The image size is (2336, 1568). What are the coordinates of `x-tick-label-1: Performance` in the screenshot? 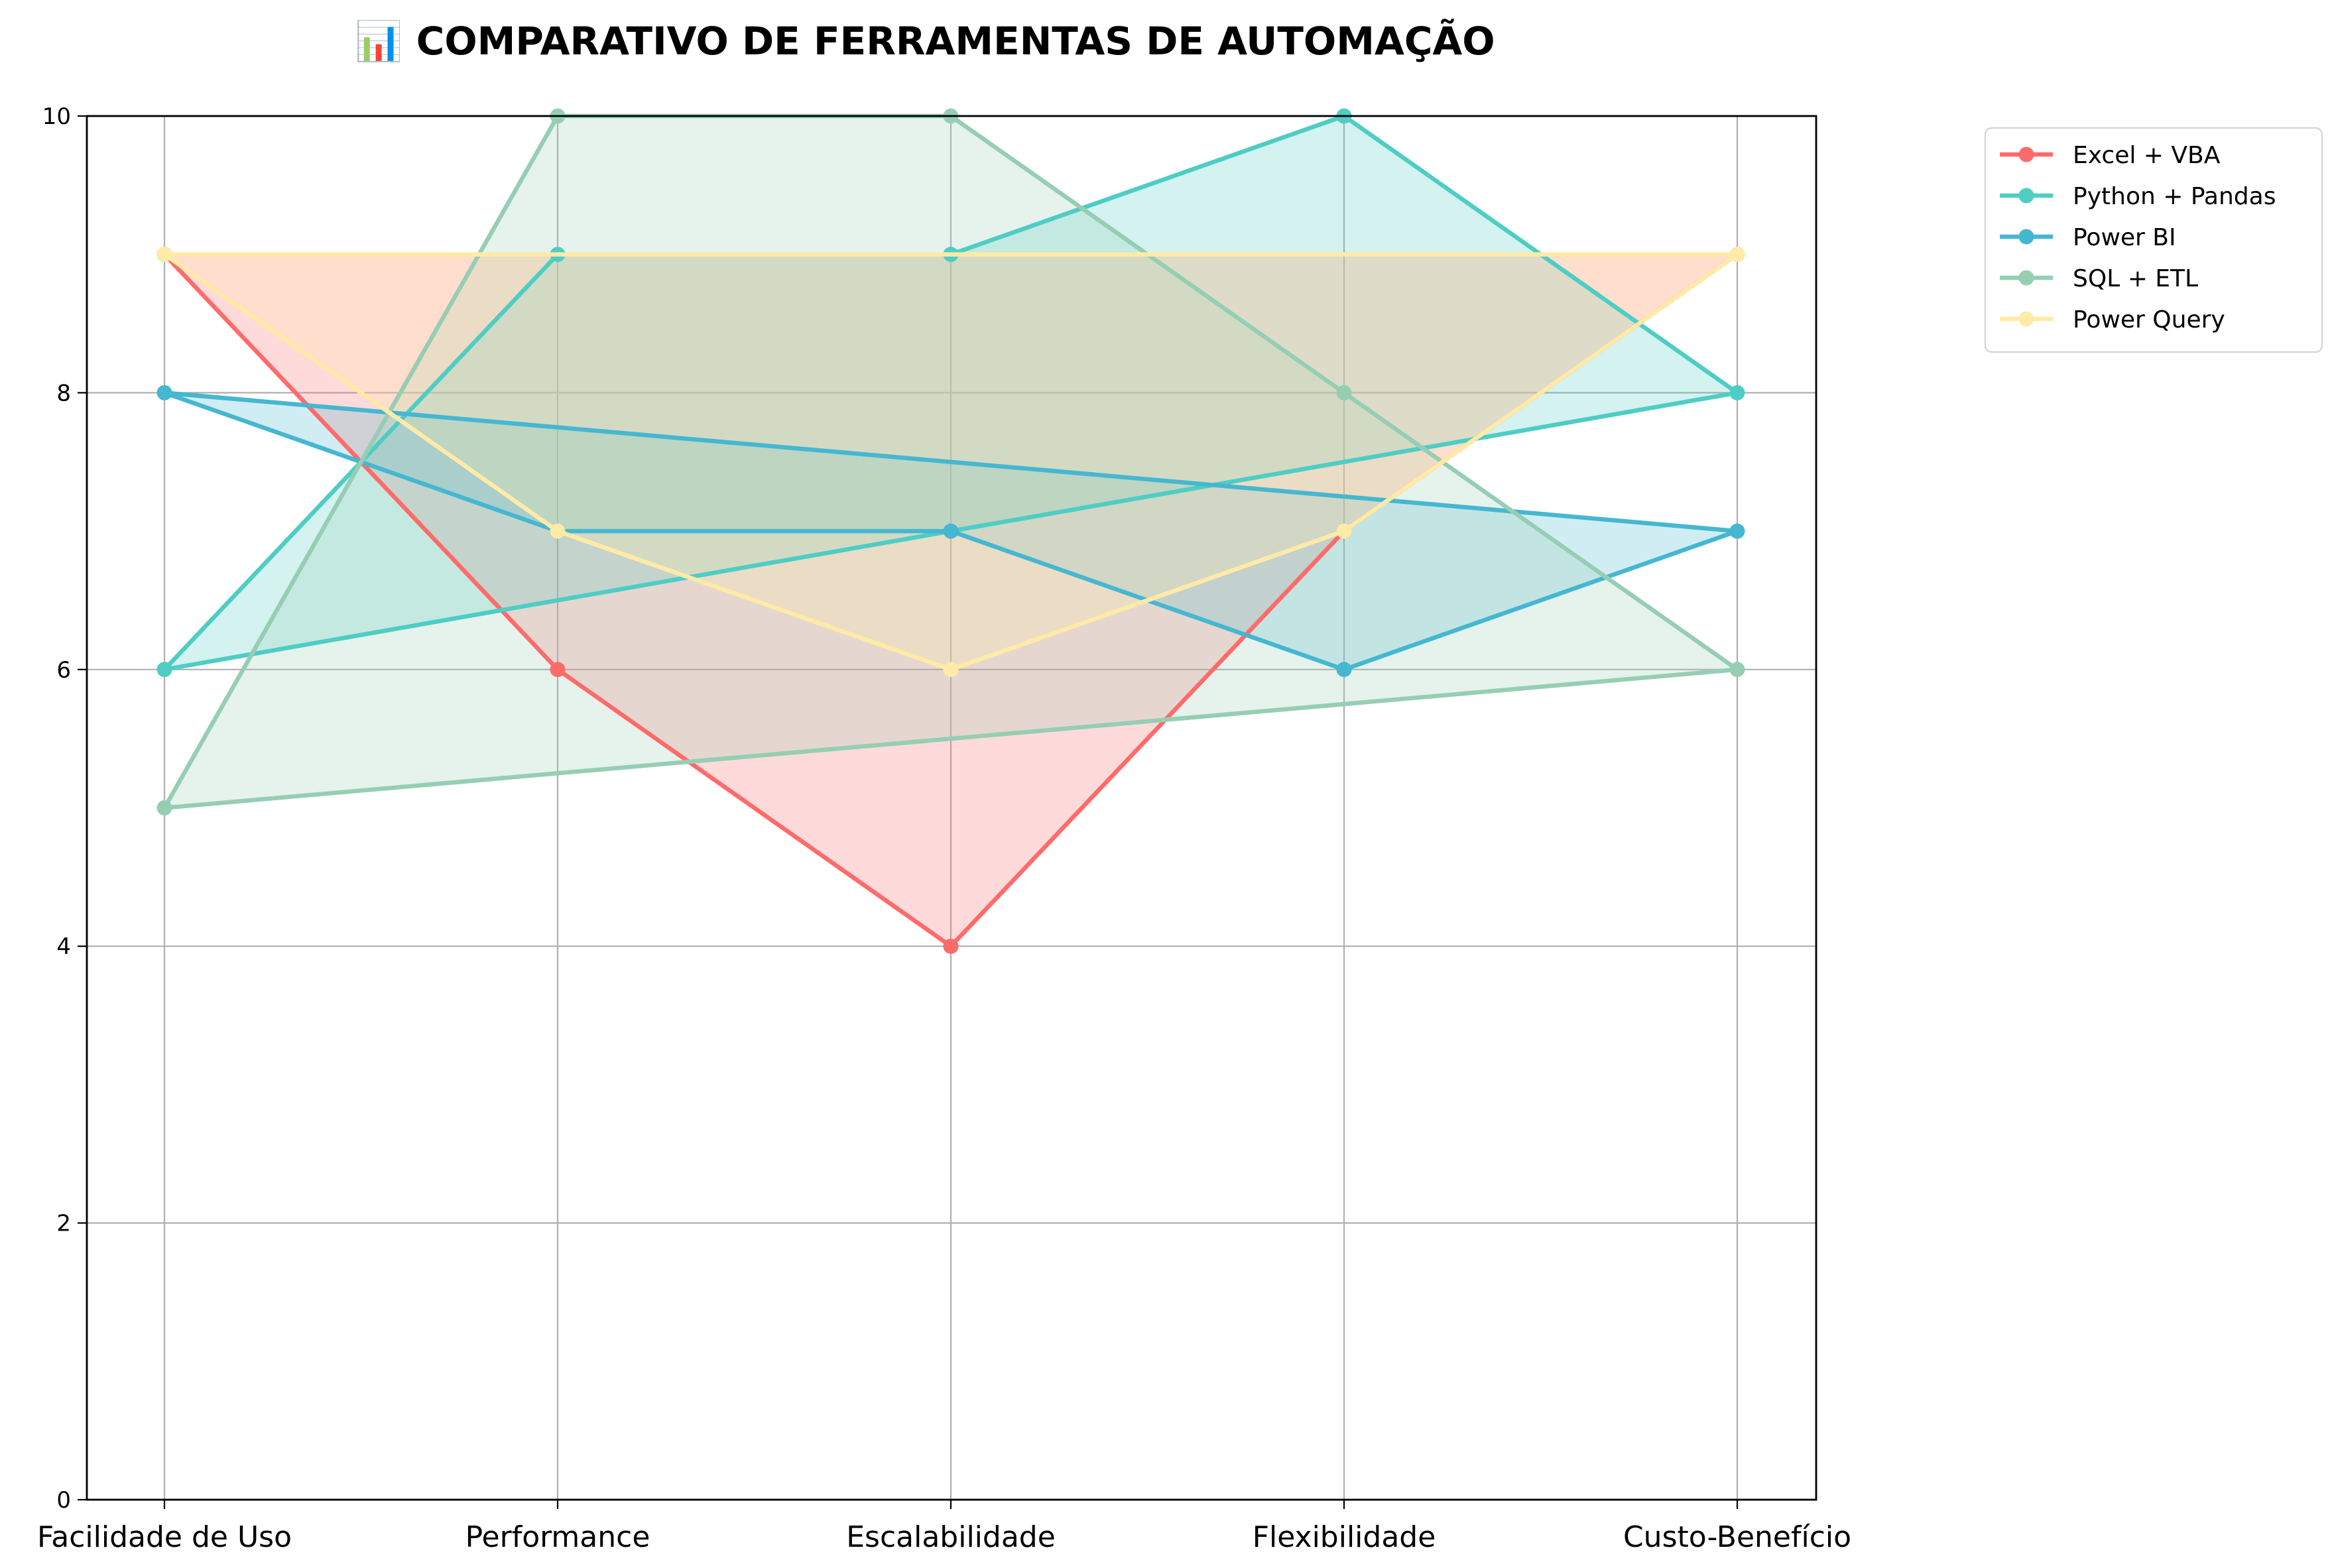 It's located at (557, 1537).